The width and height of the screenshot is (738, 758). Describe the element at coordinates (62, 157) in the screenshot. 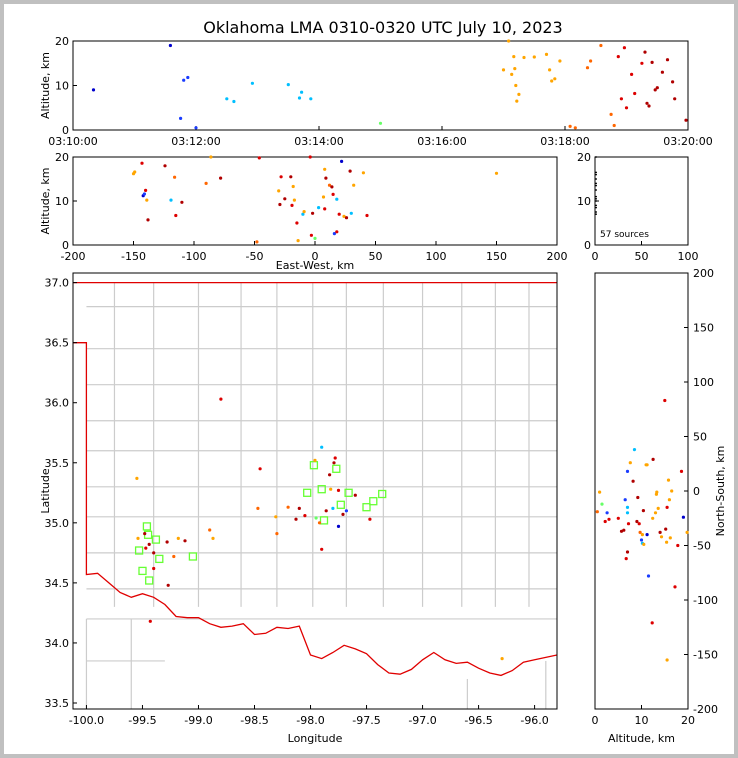

I see `east-west-ytick-label: 20` at that location.